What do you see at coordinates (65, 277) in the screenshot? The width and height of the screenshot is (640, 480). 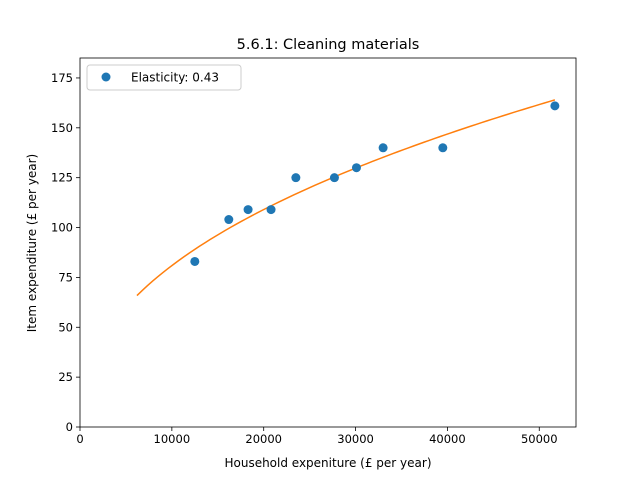 I see `y-tick-label: 75` at bounding box center [65, 277].